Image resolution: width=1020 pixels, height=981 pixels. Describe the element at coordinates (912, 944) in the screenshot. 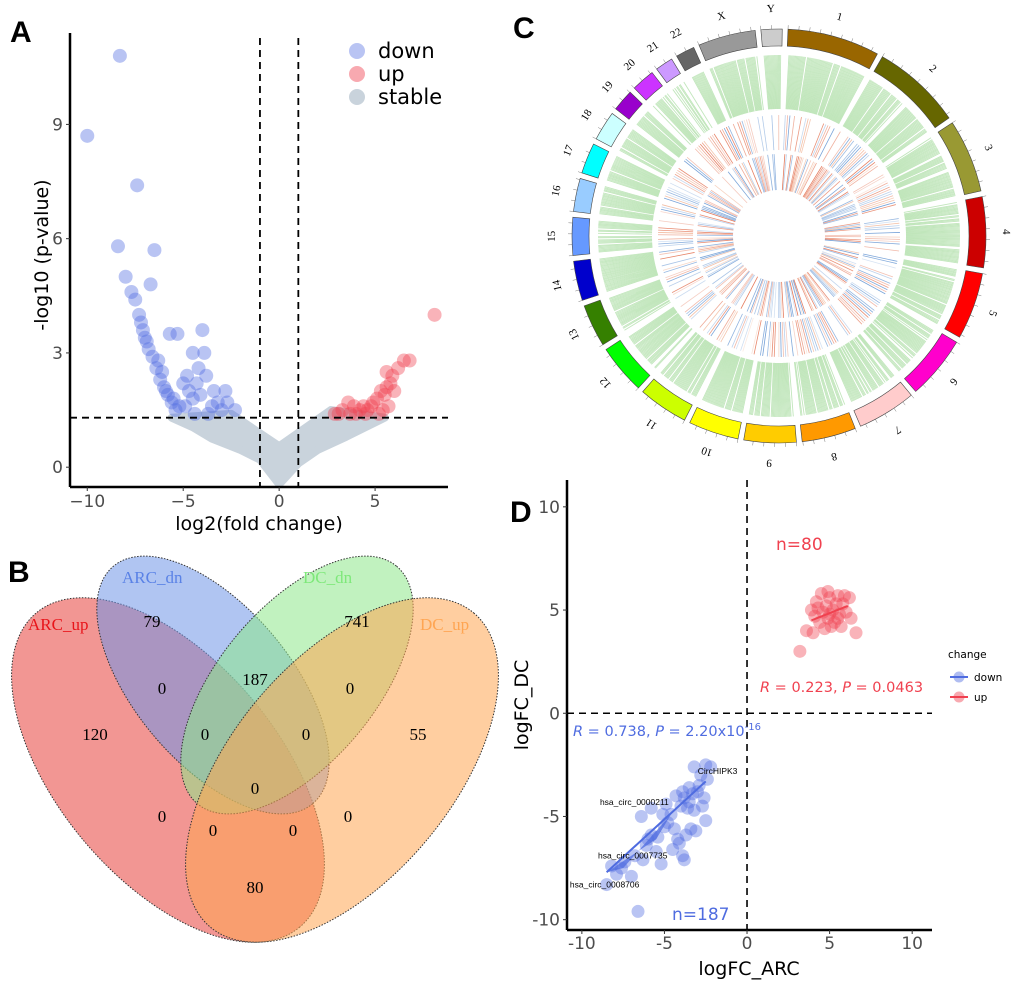

I see `x-tick-label: 10` at that location.